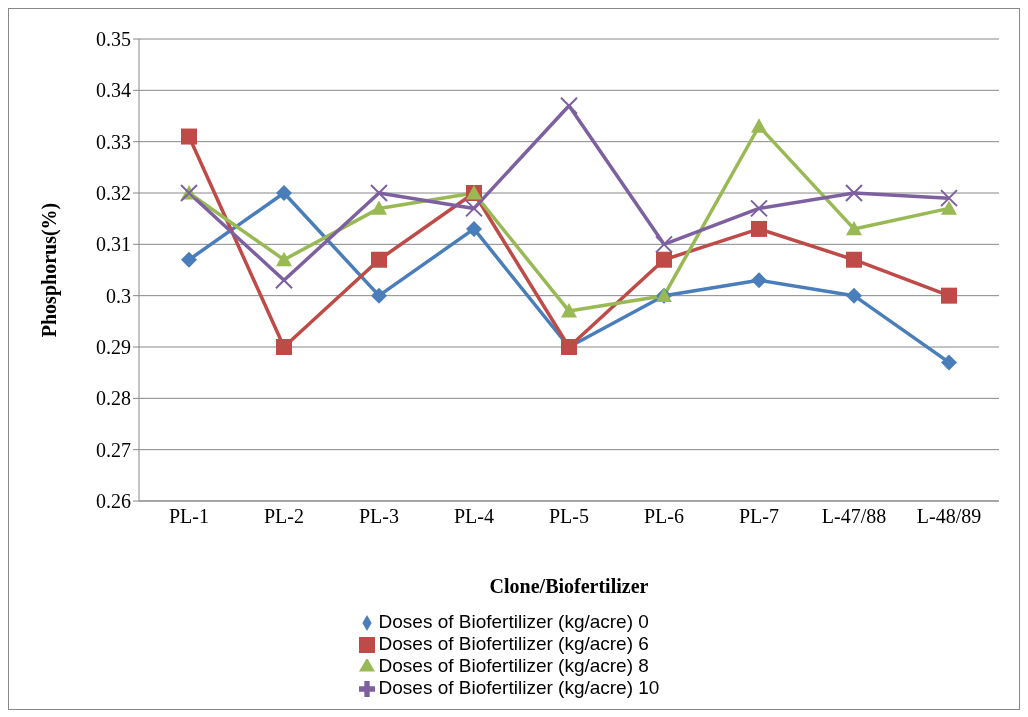 This screenshot has height=717, width=1028. What do you see at coordinates (513, 621) in the screenshot?
I see `legend-label: Doses of Biofertilizer (kg/acre) 0` at bounding box center [513, 621].